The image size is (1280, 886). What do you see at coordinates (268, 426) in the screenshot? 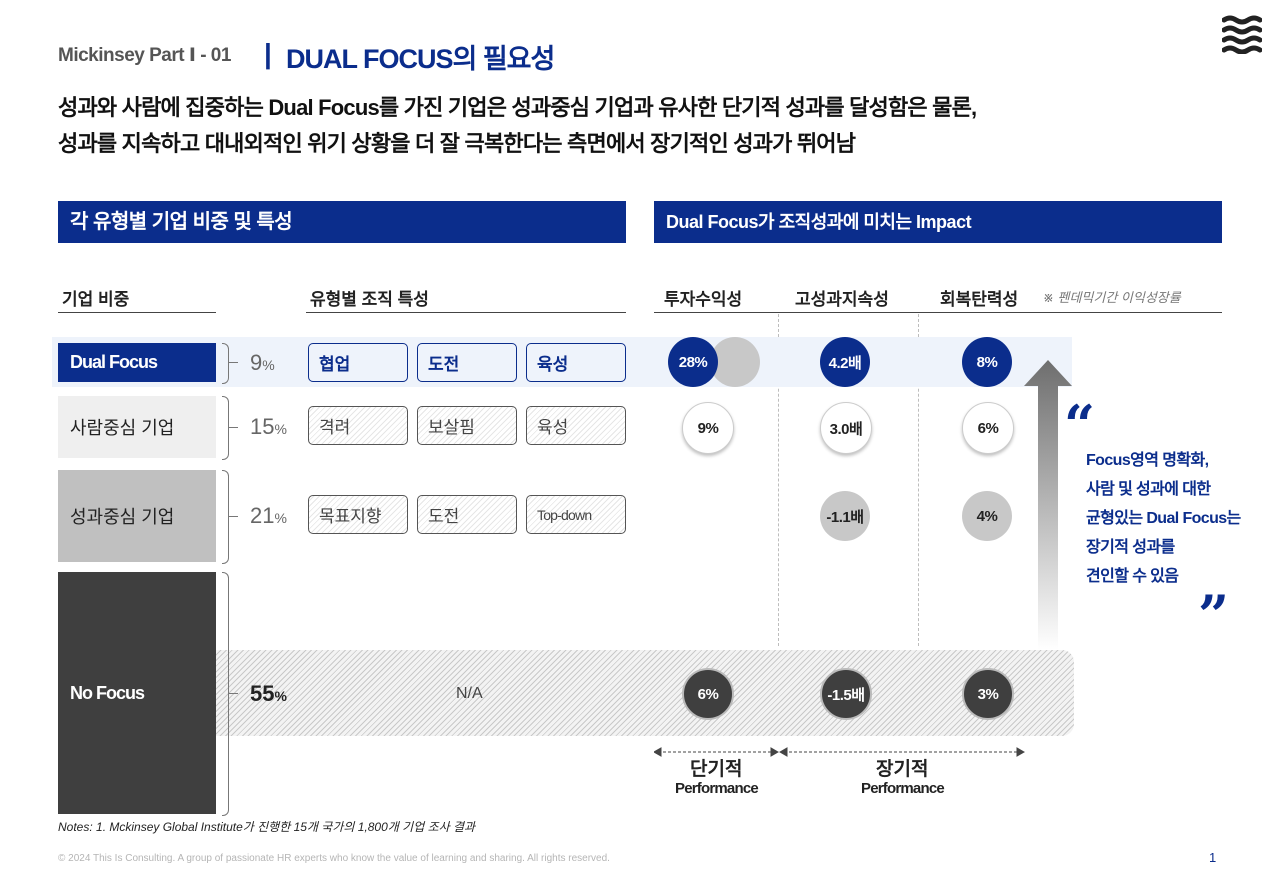
I see `share-pct-people: 15%` at bounding box center [268, 426].